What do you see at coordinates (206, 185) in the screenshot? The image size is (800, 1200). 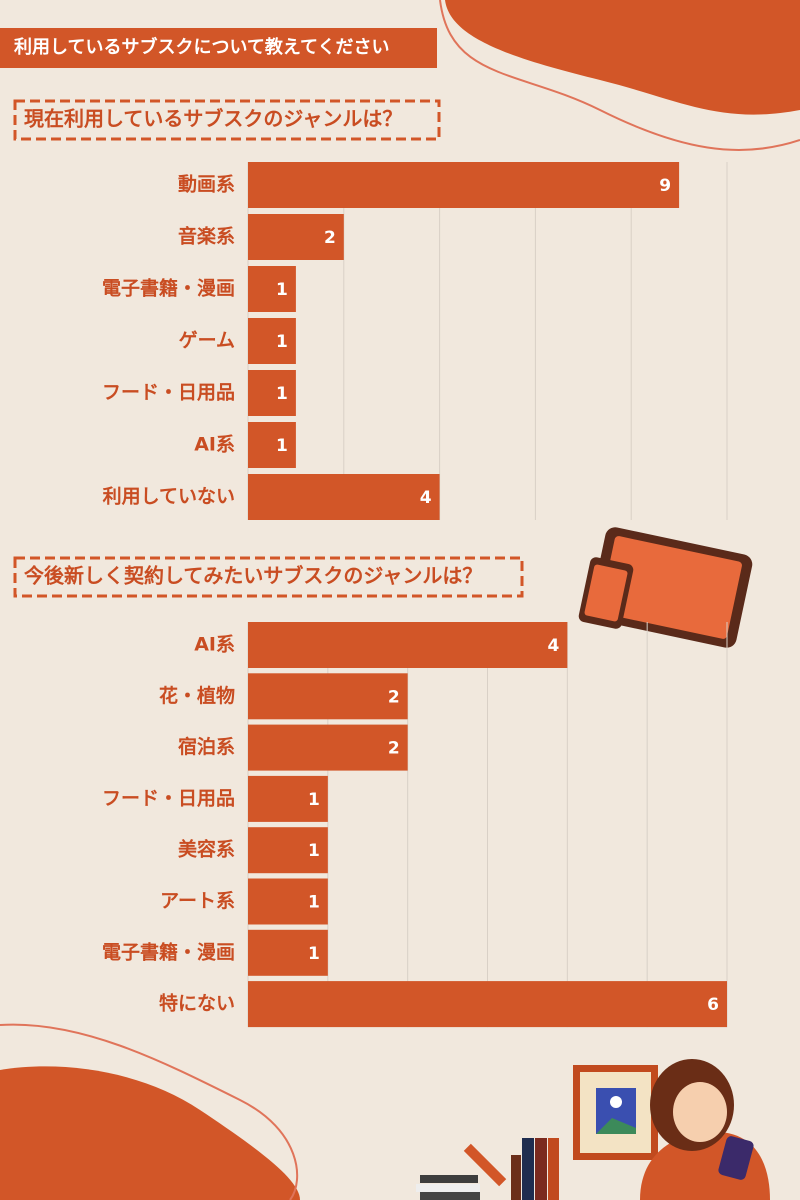 I see `category-label: 動画系` at bounding box center [206, 185].